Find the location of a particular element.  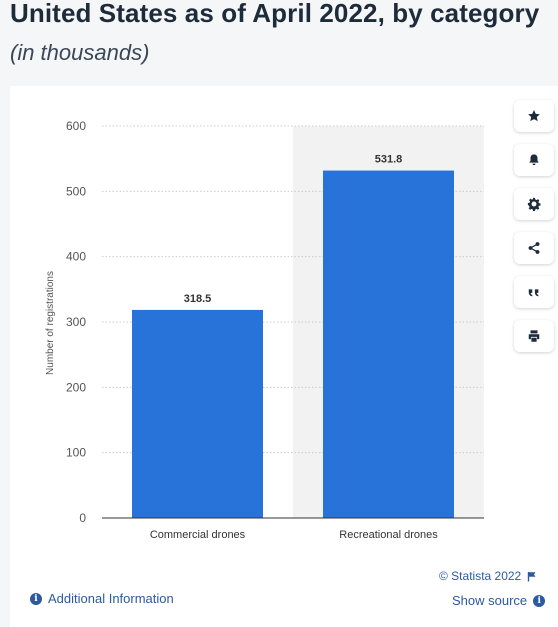

gear-icon is located at coordinates (534, 204).